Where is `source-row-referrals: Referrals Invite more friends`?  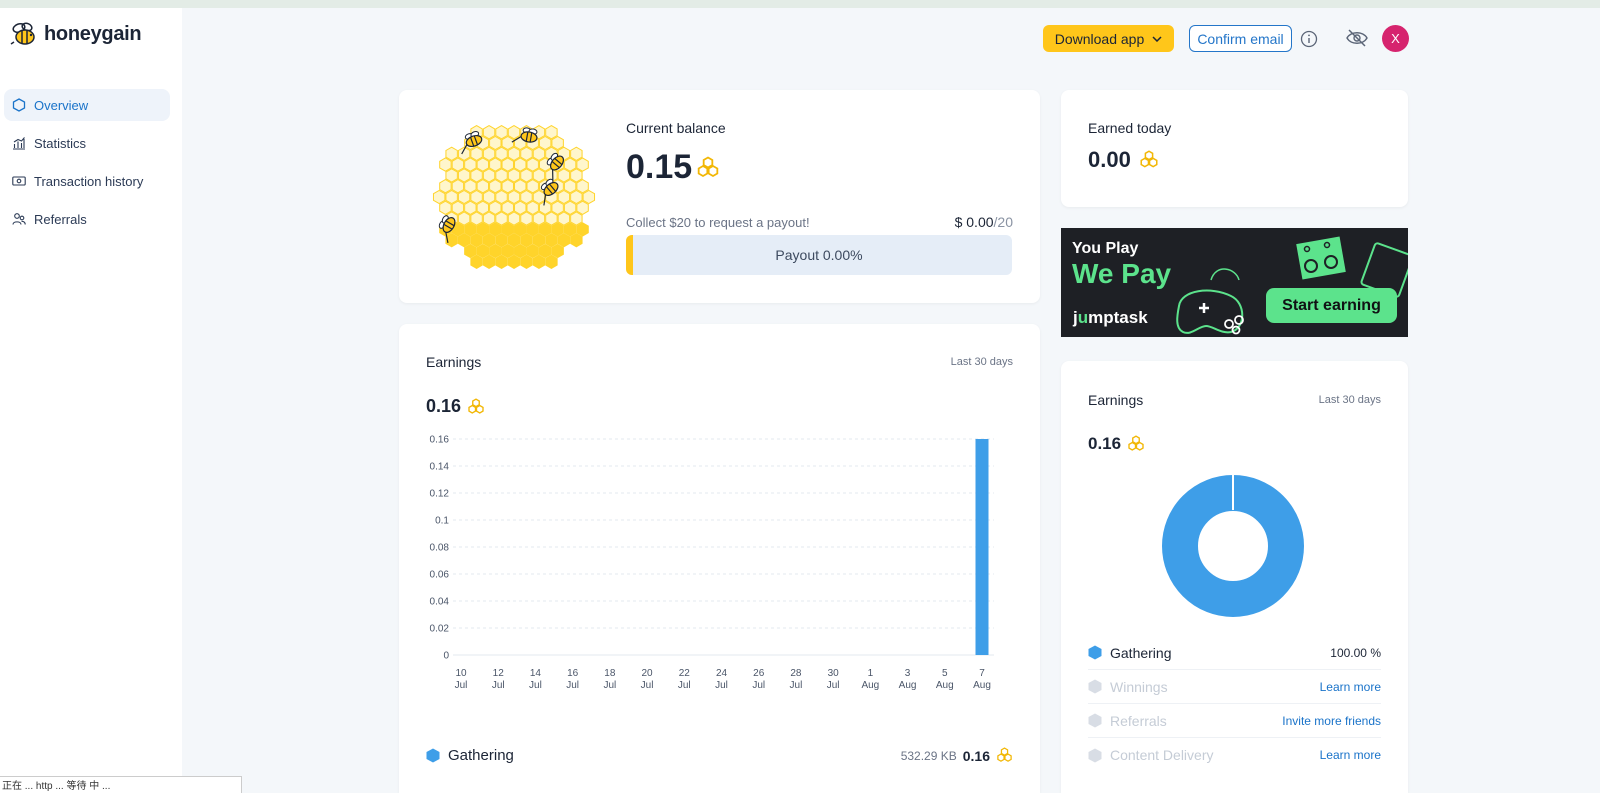 source-row-referrals: Referrals Invite more friends is located at coordinates (1234, 721).